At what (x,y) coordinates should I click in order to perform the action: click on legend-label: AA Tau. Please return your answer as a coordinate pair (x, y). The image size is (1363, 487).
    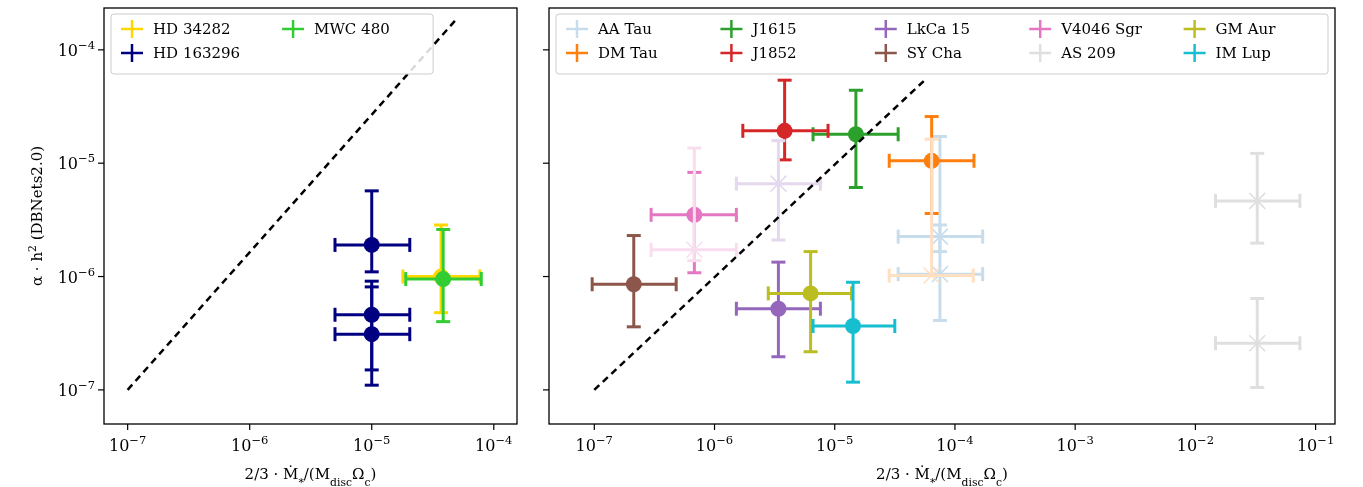
    Looking at the image, I should click on (625, 29).